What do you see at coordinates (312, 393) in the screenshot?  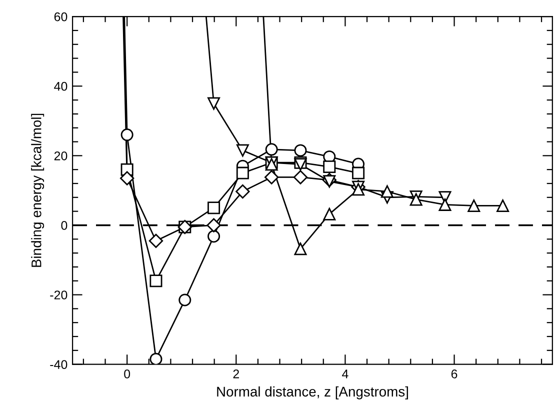 I see `x-axis-title: Normal distance, z [Angstroms]` at bounding box center [312, 393].